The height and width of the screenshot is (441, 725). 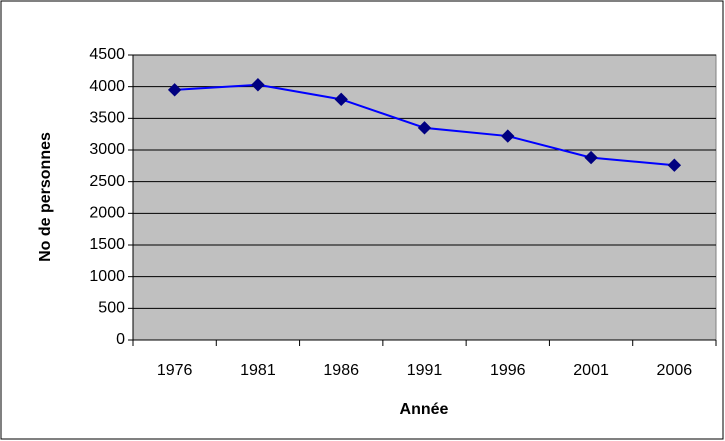 I want to click on x-tick-label: 1986, so click(x=341, y=370).